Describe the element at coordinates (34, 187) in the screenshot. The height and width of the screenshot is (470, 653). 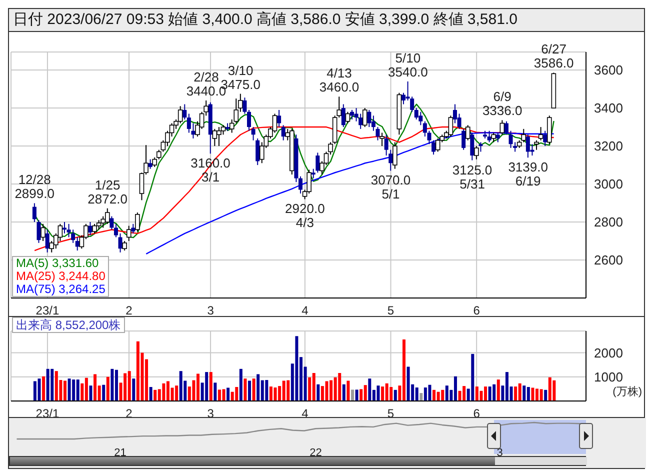
I see `annotation: 12/28 2899.0` at that location.